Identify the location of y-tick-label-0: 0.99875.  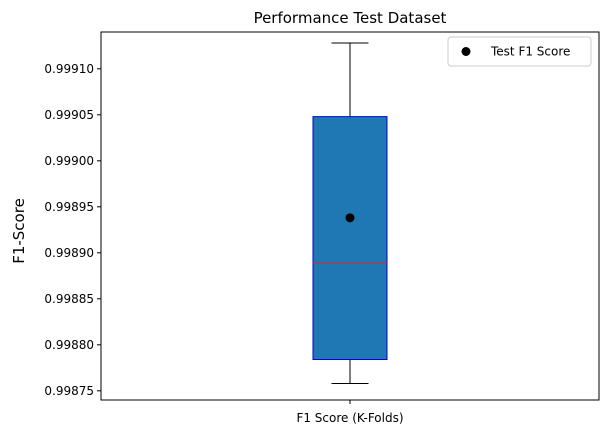
(69, 391).